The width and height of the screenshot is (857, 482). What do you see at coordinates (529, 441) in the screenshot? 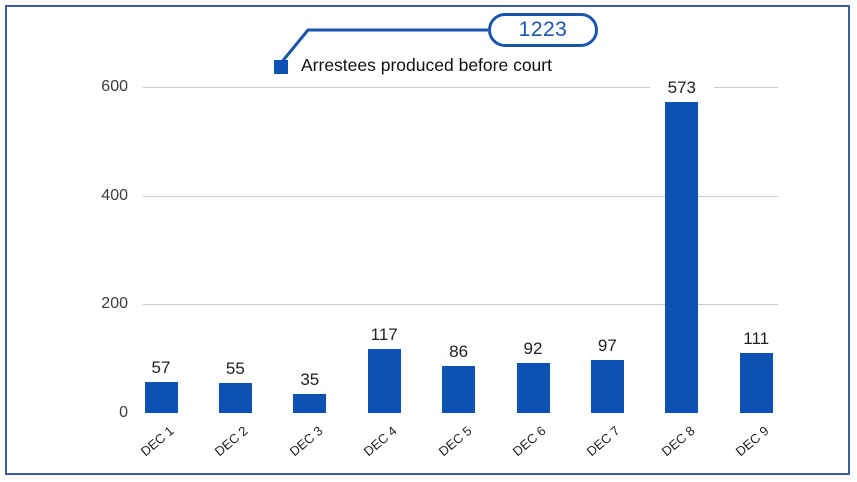
I see `x-axis-tick-label: DEC 6` at bounding box center [529, 441].